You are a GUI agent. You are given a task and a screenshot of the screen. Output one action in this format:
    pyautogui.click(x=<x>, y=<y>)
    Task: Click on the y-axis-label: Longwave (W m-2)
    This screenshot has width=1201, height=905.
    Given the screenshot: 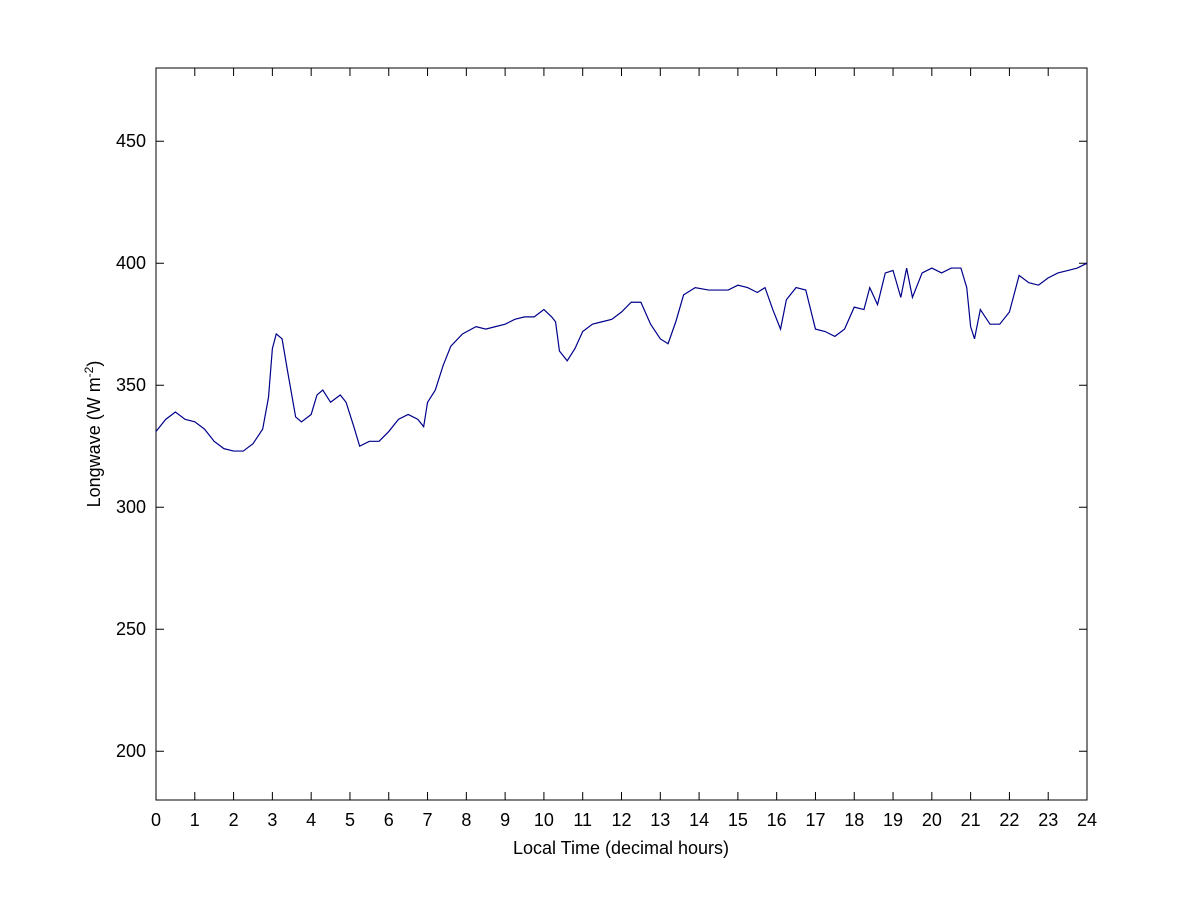 What is the action you would take?
    pyautogui.click(x=93, y=434)
    